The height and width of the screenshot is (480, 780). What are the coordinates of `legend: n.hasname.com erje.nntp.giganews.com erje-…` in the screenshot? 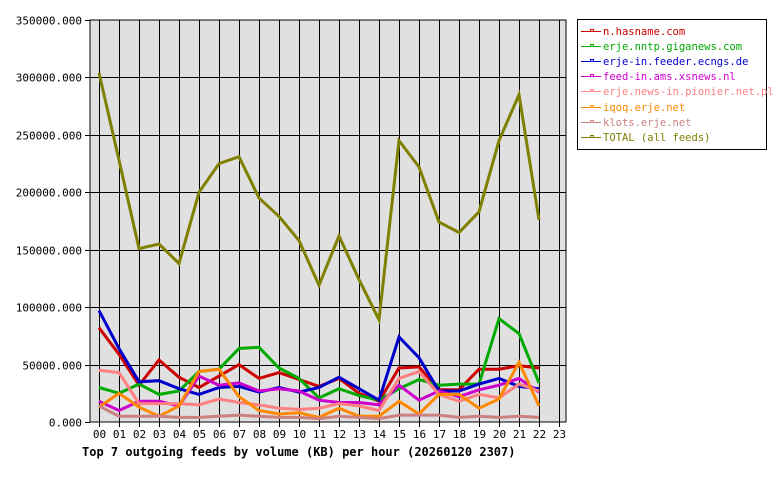 It's located at (675, 84).